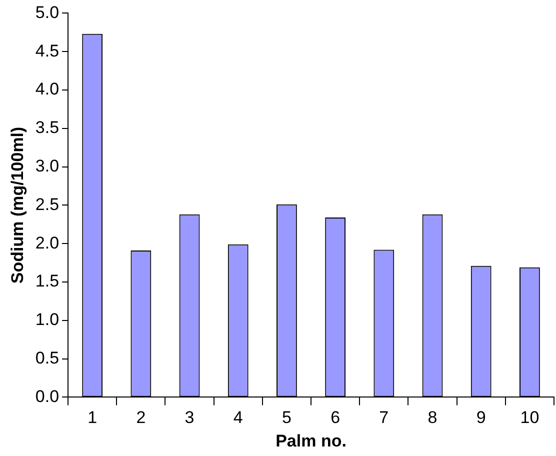 Image resolution: width=556 pixels, height=456 pixels. What do you see at coordinates (335, 418) in the screenshot?
I see `x-tick-label: 6` at bounding box center [335, 418].